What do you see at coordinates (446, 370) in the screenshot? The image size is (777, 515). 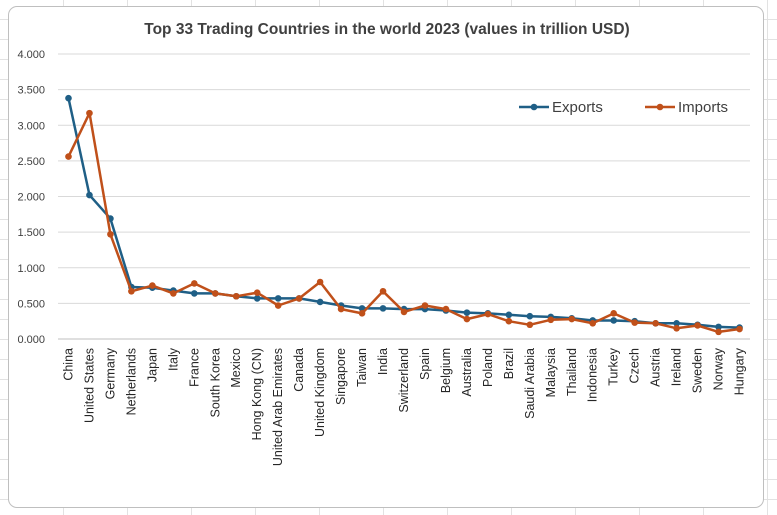 I see `x-category-label: Belgium` at bounding box center [446, 370].